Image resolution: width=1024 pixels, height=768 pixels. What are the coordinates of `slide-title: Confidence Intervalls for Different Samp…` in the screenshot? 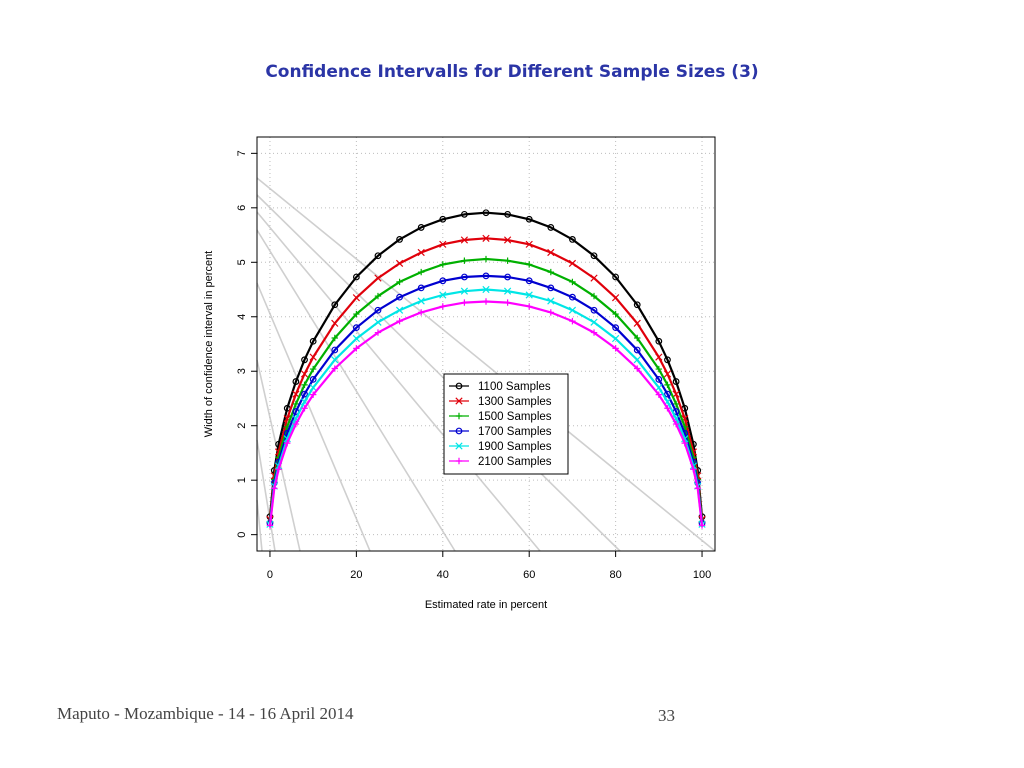 It's located at (512, 72).